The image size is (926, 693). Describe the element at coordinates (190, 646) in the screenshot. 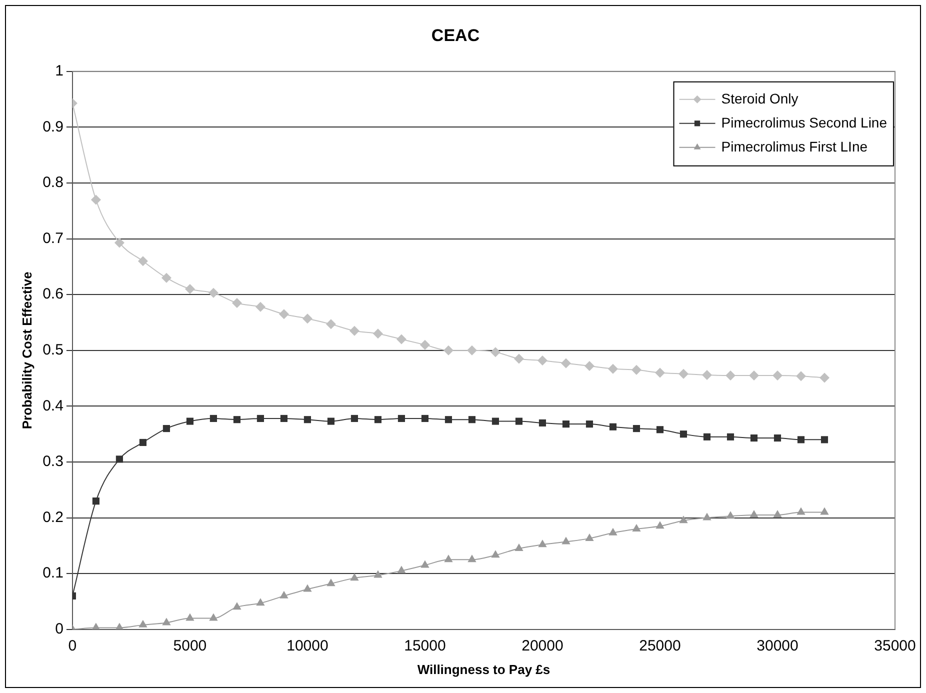

I see `x-tick-label: 5000` at that location.